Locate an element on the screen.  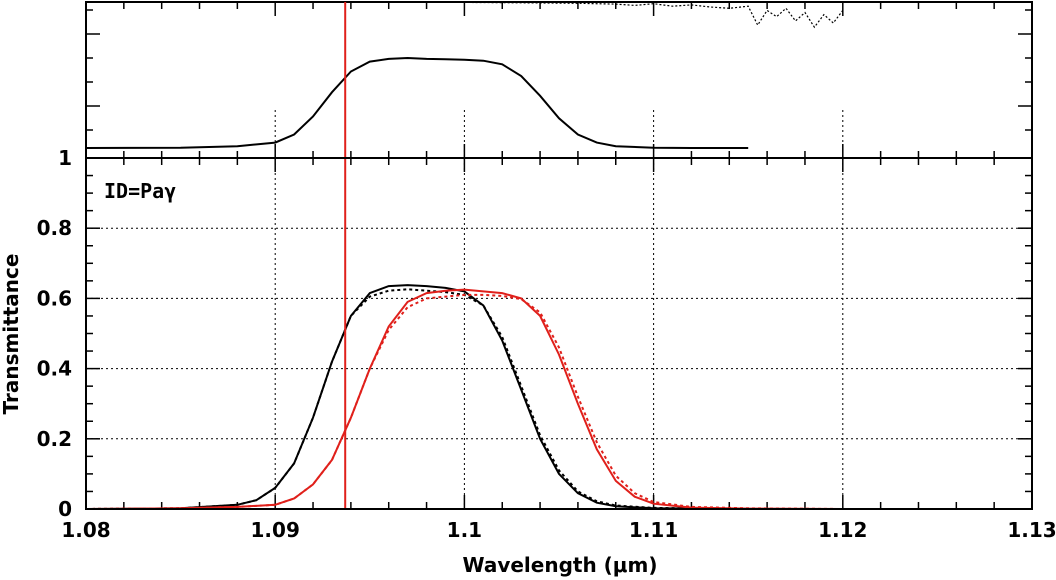
y-tick-label: 0.8 is located at coordinates (54, 228).